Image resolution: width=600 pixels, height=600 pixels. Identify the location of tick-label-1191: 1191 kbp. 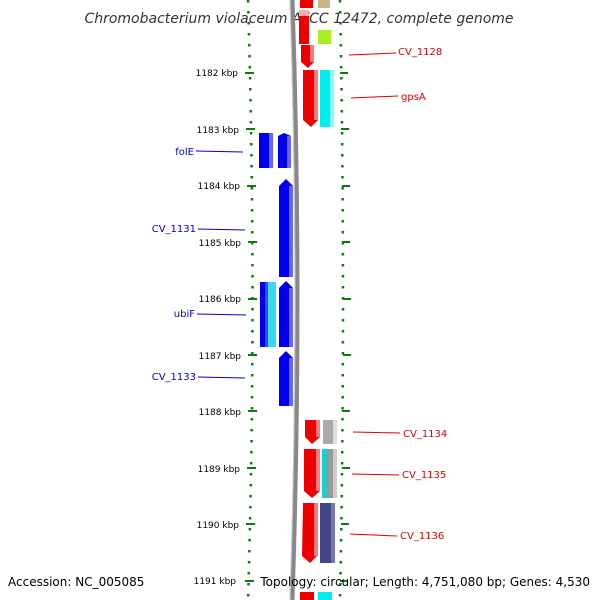
(215, 582).